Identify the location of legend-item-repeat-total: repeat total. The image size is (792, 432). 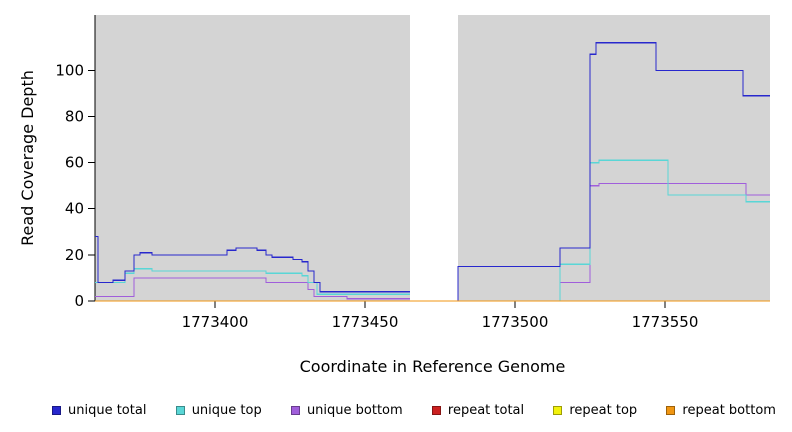
(478, 410).